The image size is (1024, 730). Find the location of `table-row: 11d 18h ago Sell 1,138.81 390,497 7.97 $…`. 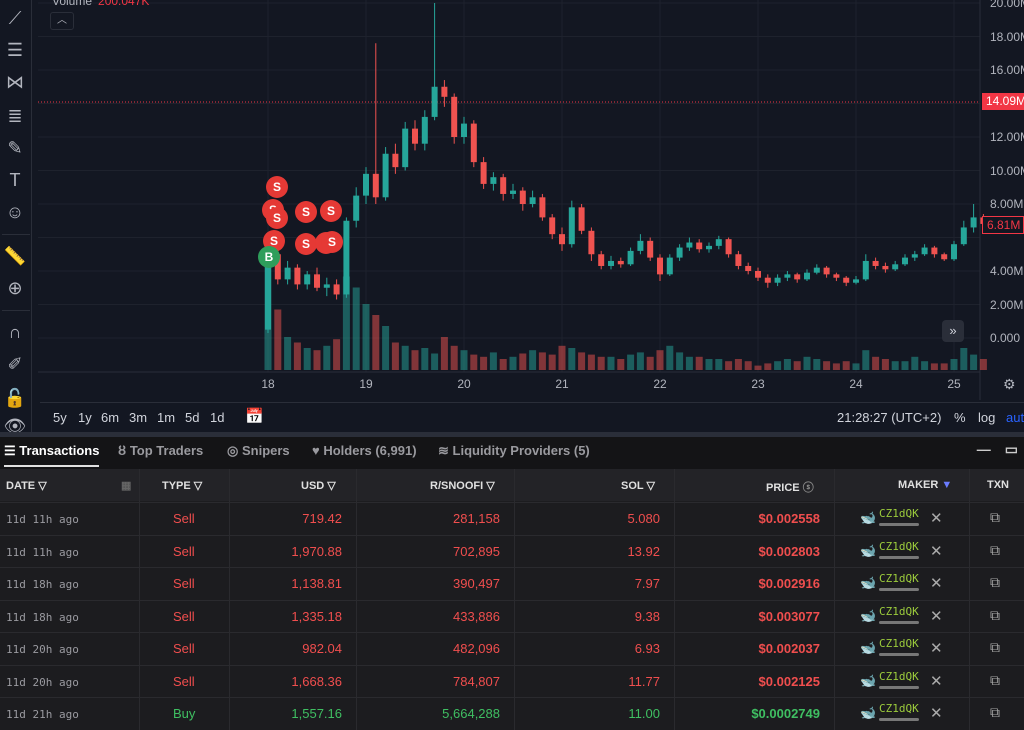

table-row: 11d 18h ago Sell 1,138.81 390,497 7.97 $… is located at coordinates (512, 583).